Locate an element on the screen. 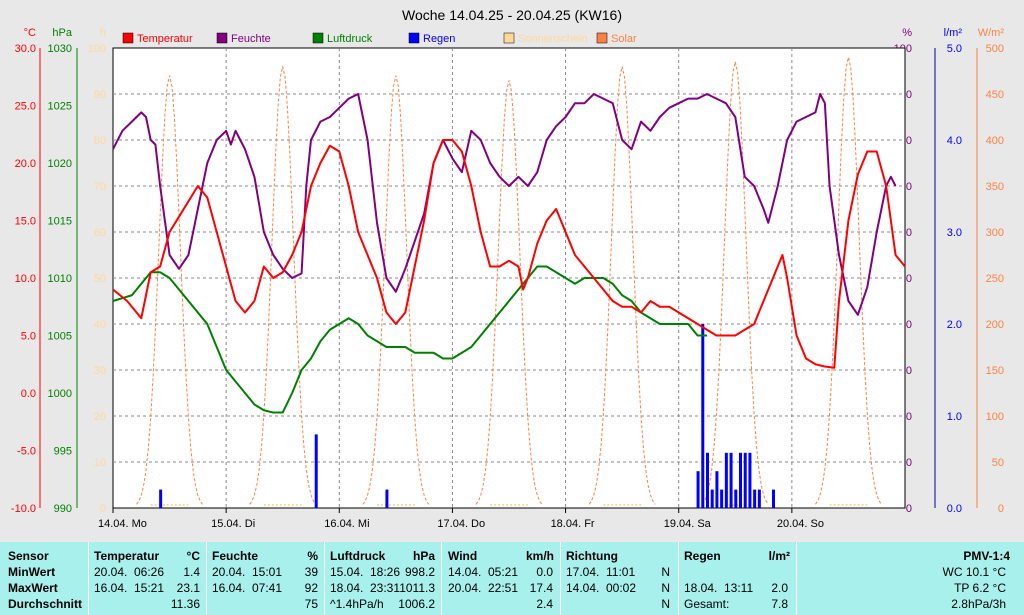  temp-axis-unit: °C is located at coordinates (30, 33).